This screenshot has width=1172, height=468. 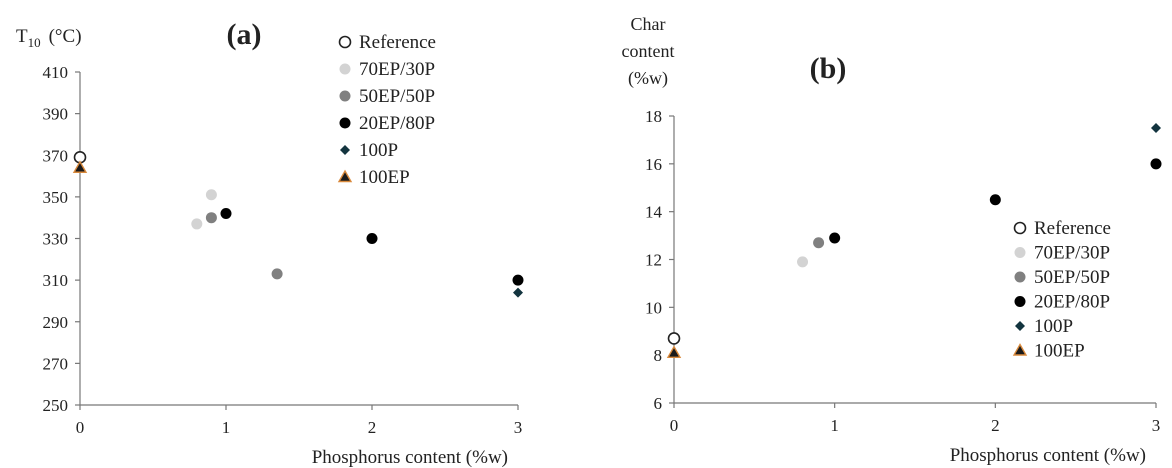 I want to click on y-axis-label-line: (%w), so click(x=648, y=78).